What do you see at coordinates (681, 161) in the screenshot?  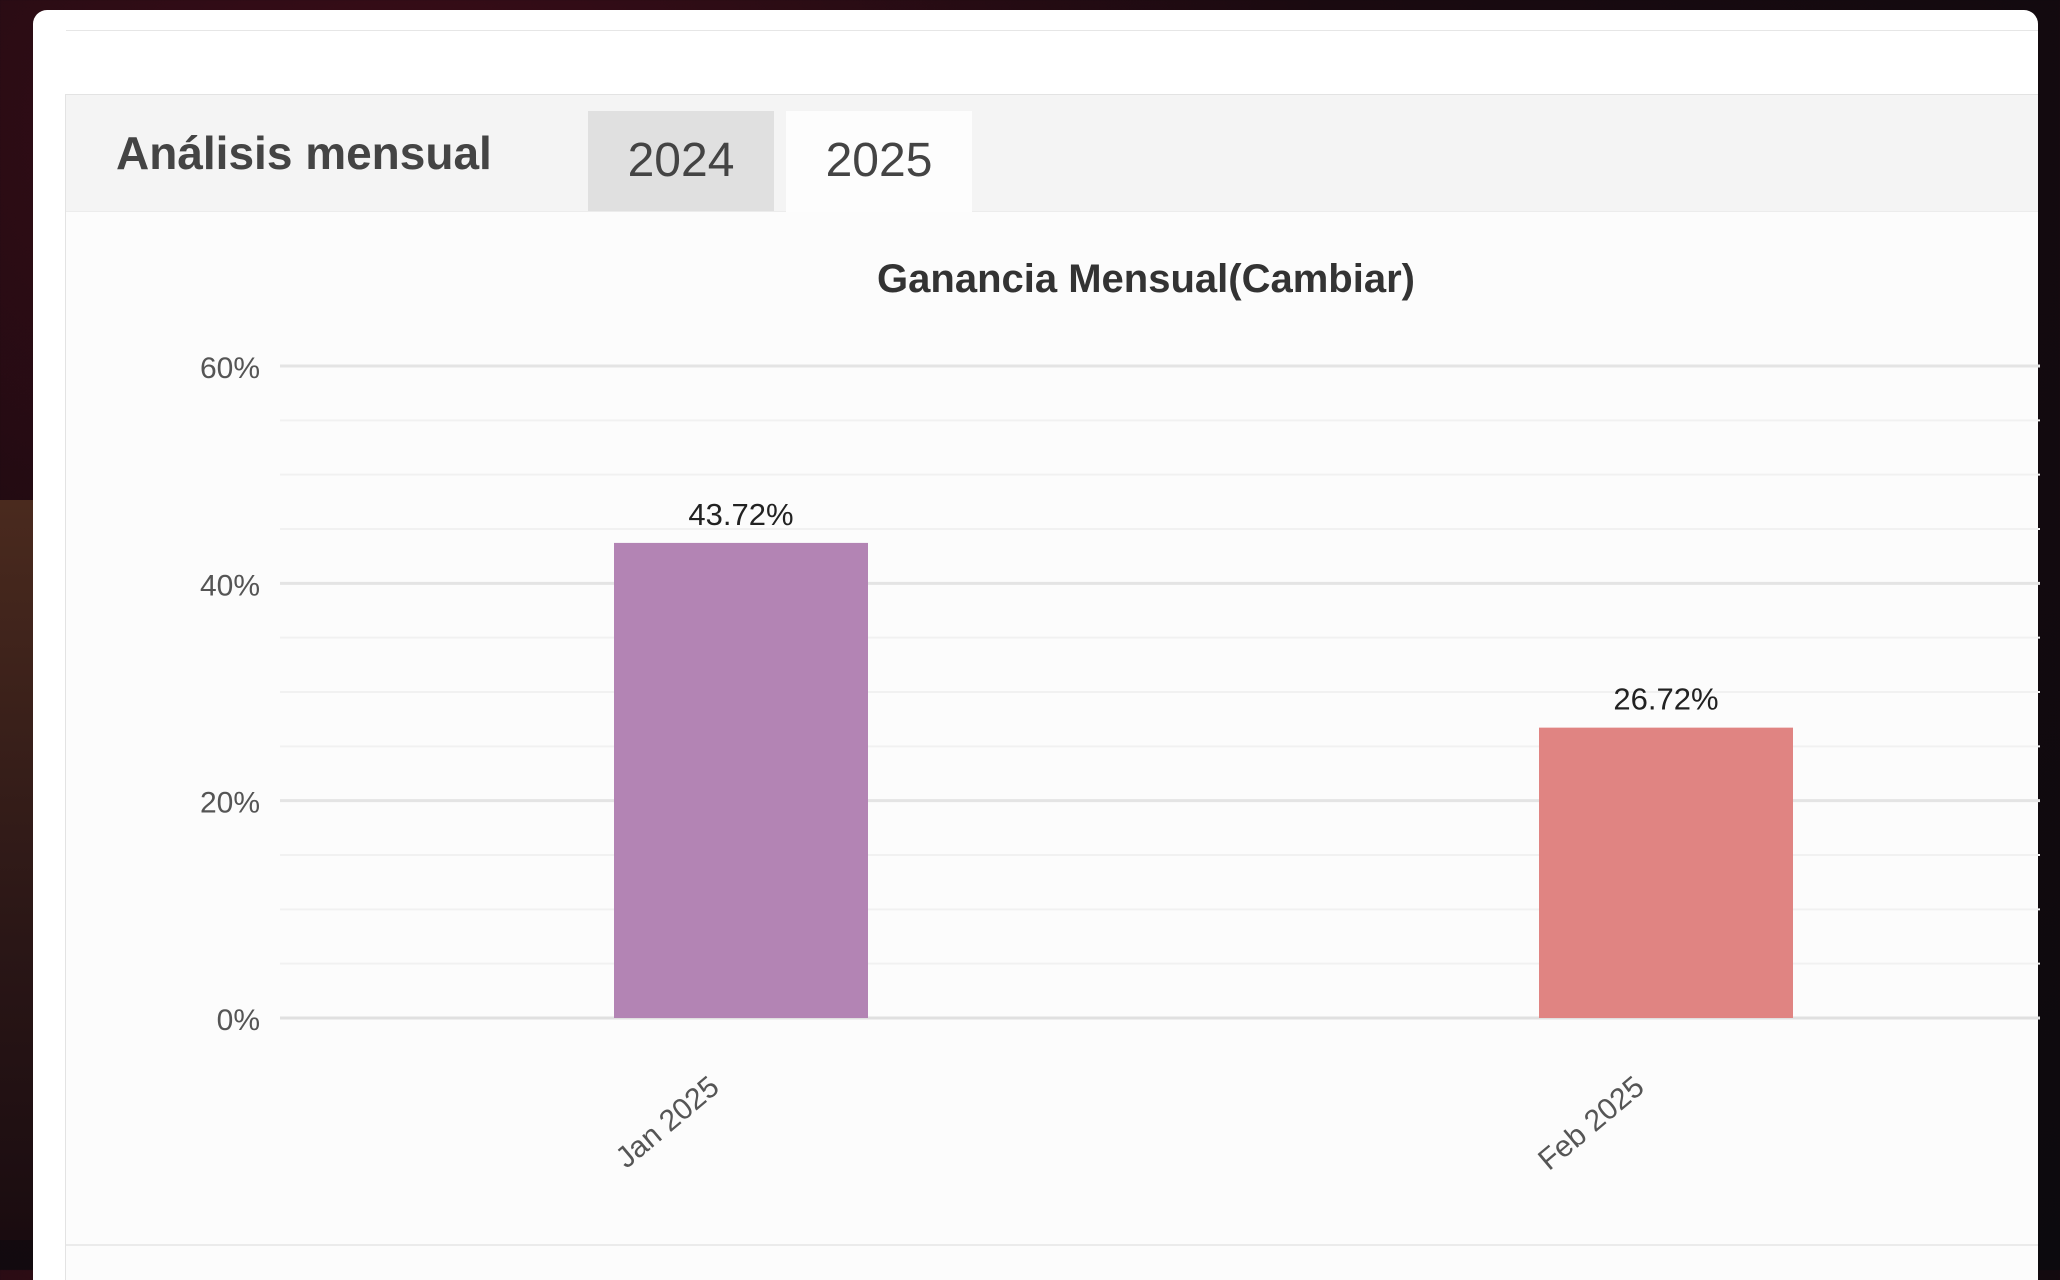 I see `tab-2024: 2024` at bounding box center [681, 161].